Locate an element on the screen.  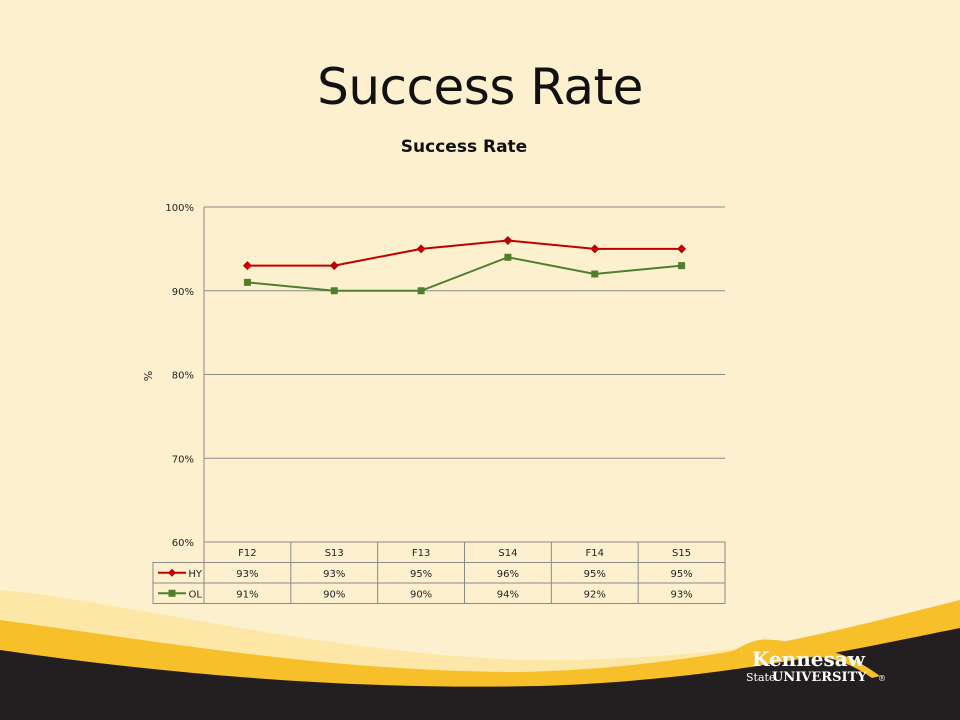
legend-marker-ol is located at coordinates (172, 593).